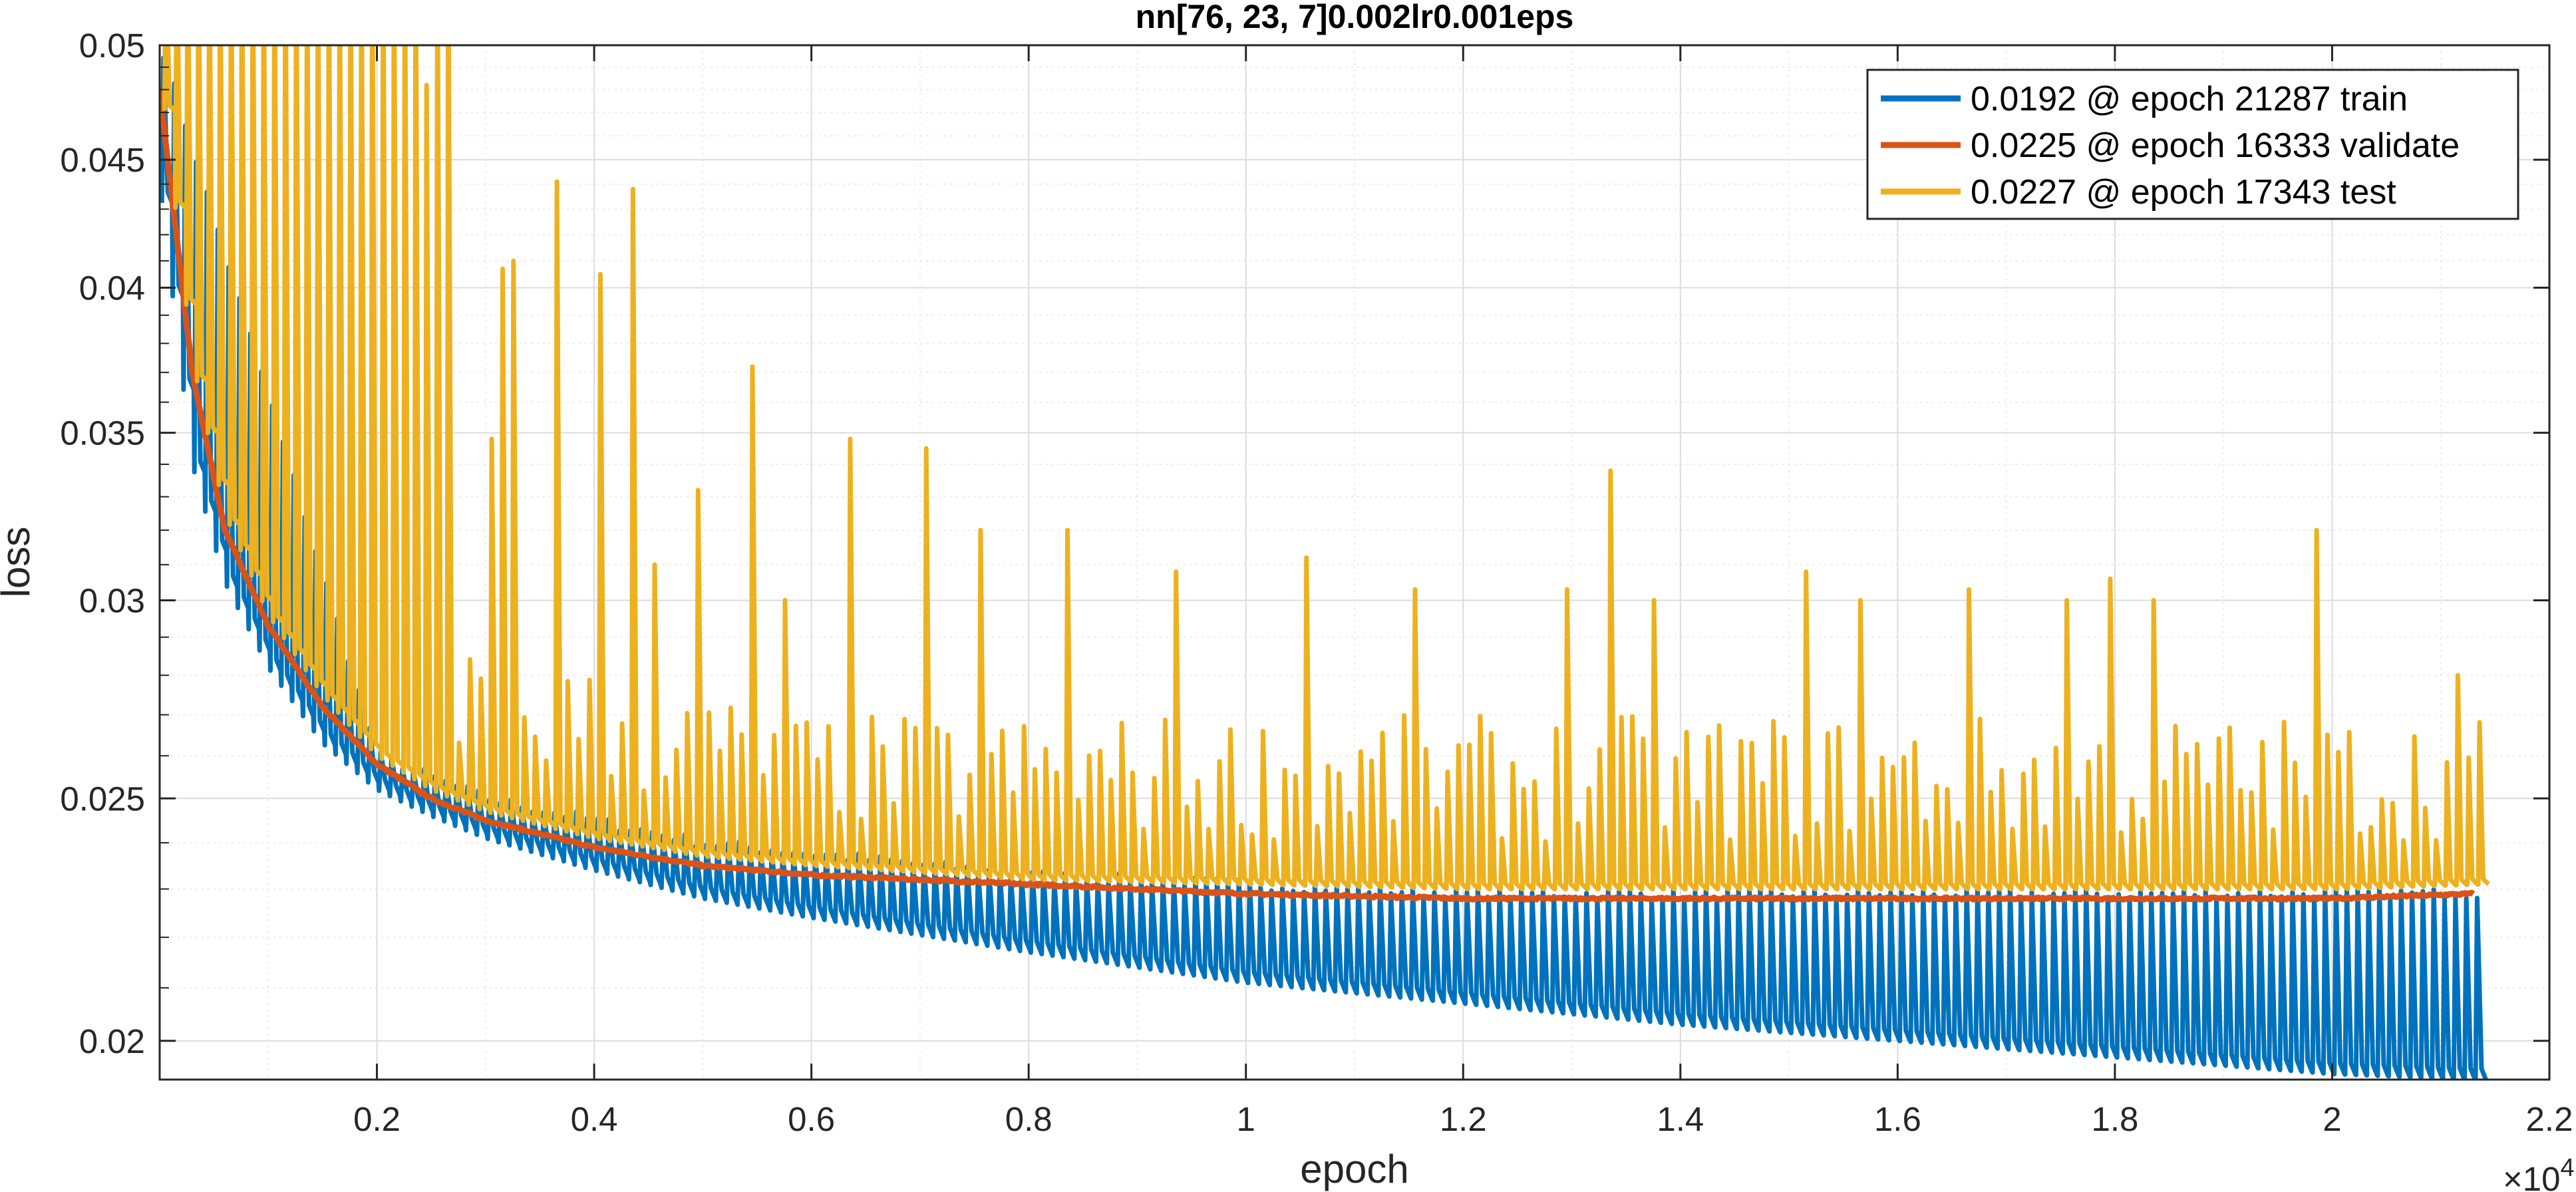  Describe the element at coordinates (1355, 17) in the screenshot. I see `chart-title: nn[76, 23, 7]0.002lr0.001eps` at that location.